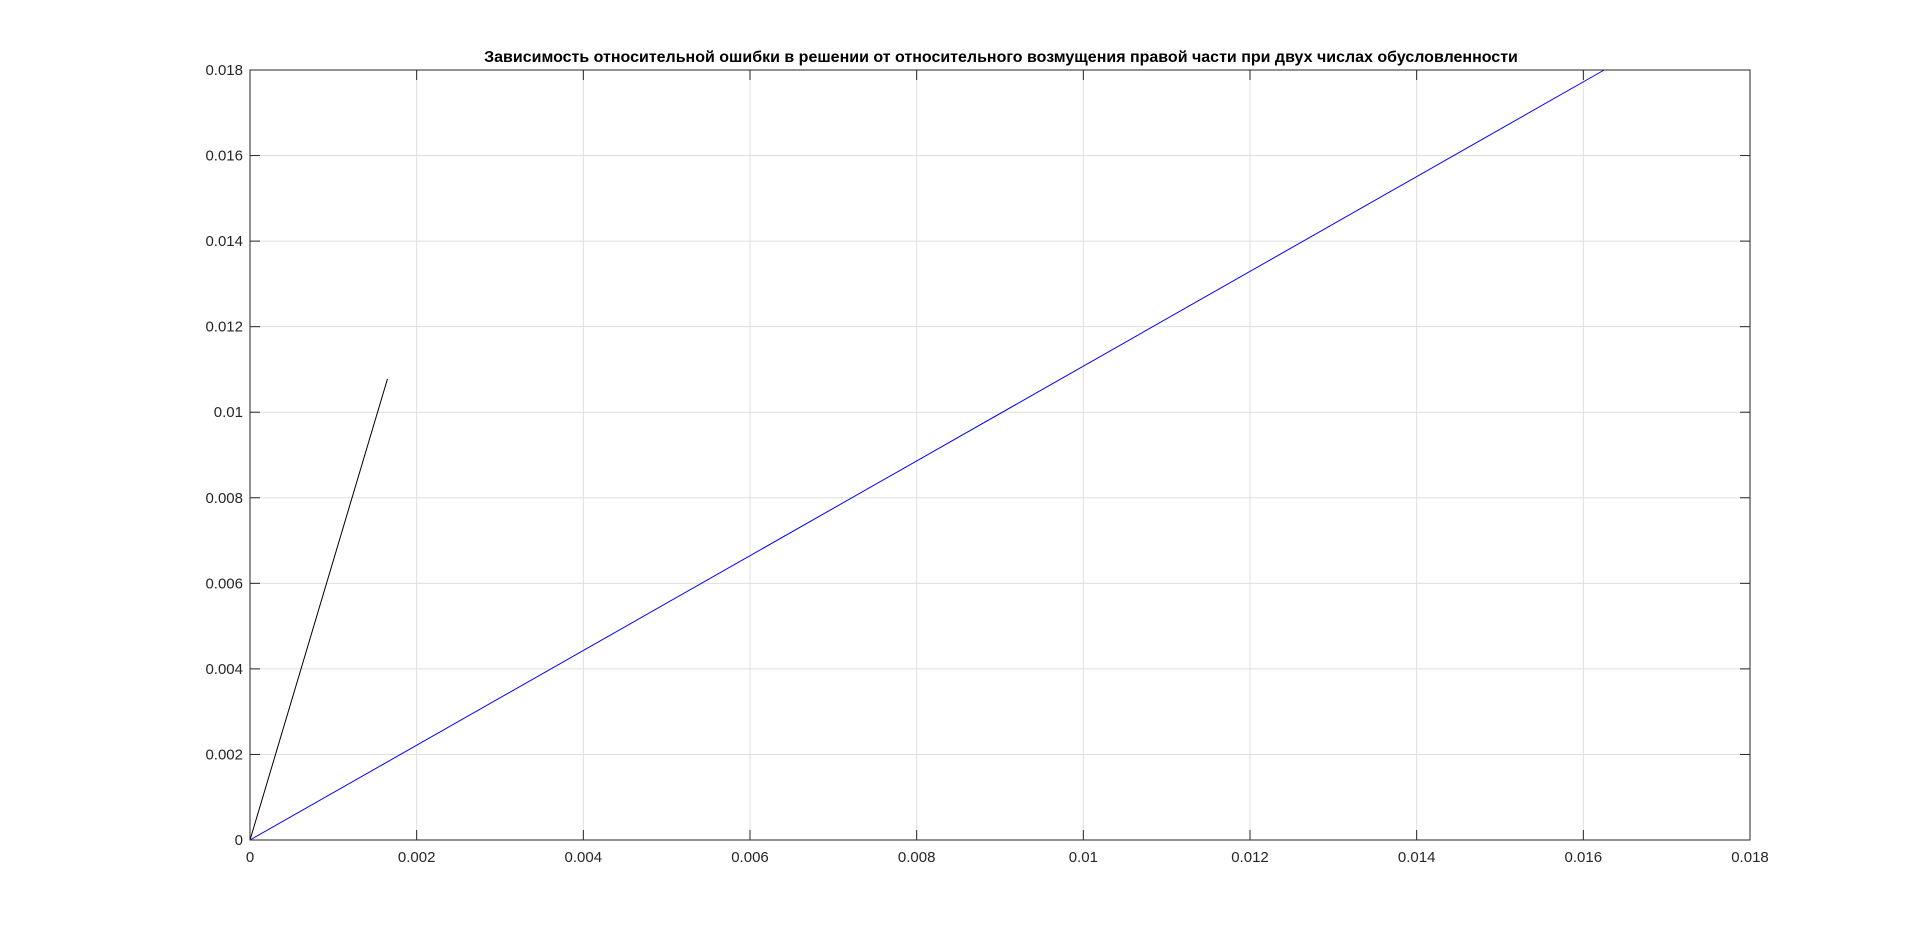 The image size is (1920, 936). What do you see at coordinates (224, 669) in the screenshot?
I see `y-tick-label: 0.004` at bounding box center [224, 669].